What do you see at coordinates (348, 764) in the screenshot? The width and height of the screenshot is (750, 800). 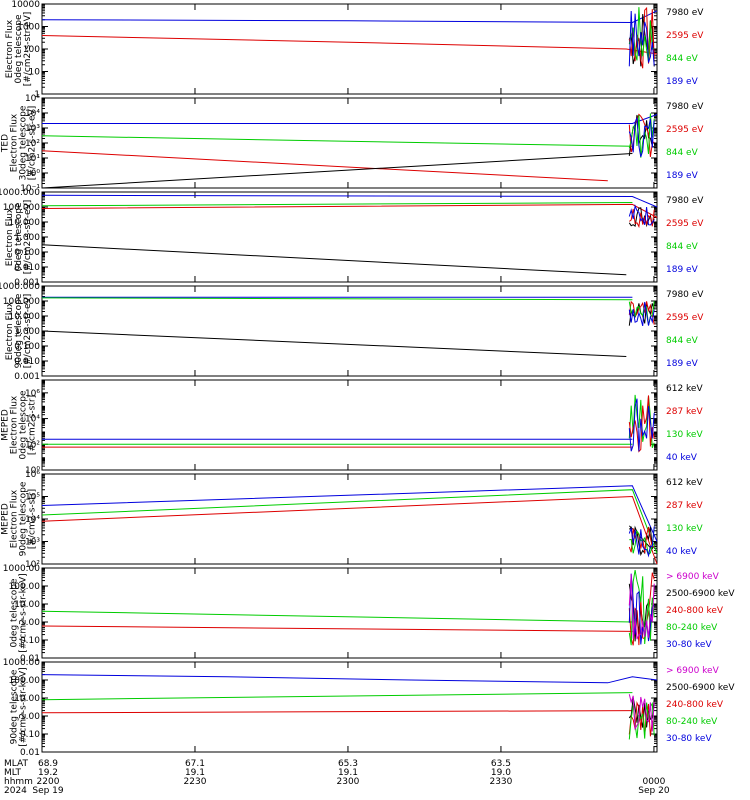 I see `x-tick-label-lat: 65.3` at bounding box center [348, 764].